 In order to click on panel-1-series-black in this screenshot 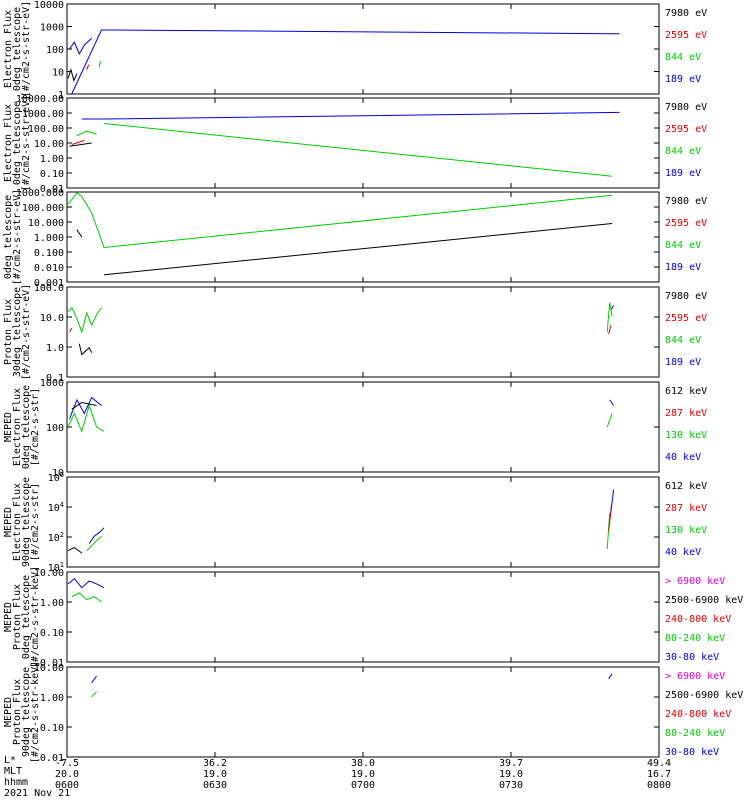, I will do `click(72, 74)`.